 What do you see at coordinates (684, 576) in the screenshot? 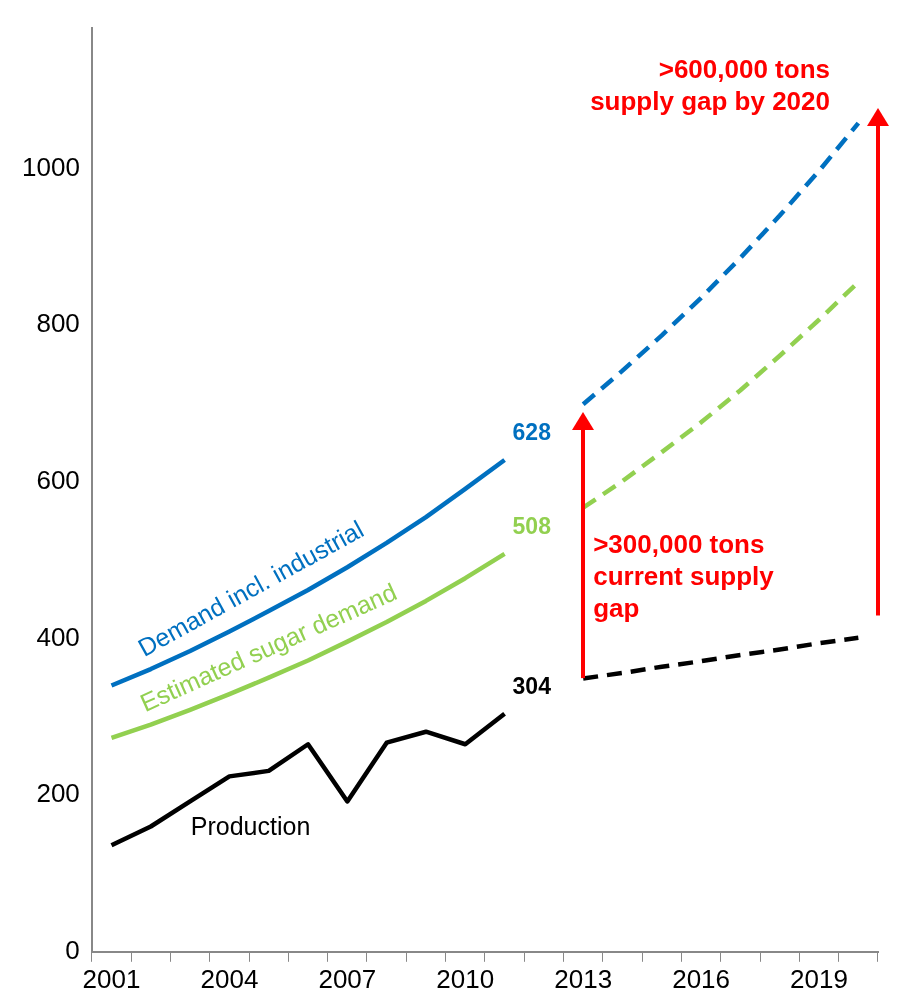
I see `annotation: >300,000 tons current supply gap` at bounding box center [684, 576].